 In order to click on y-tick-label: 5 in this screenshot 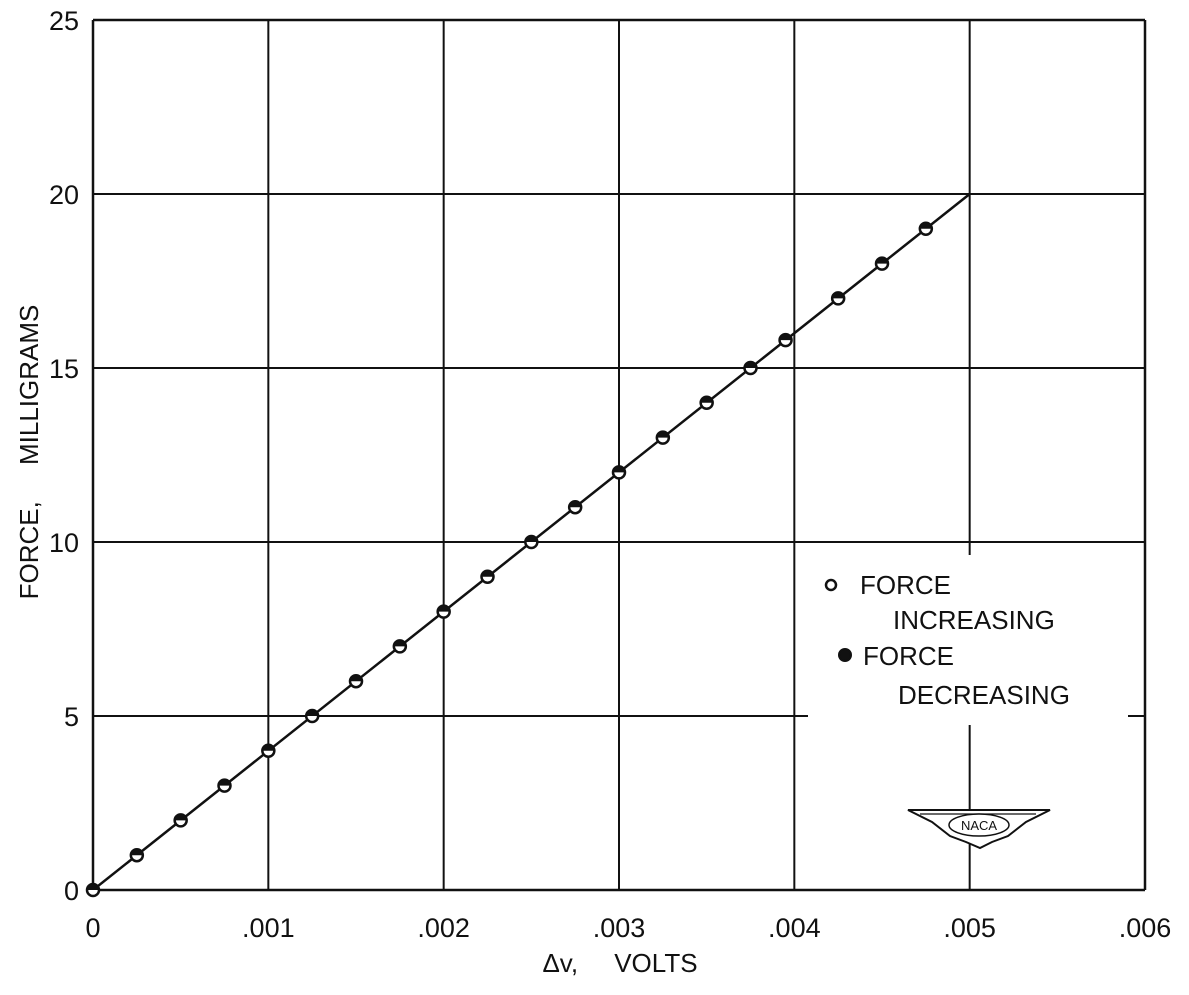, I will do `click(71, 717)`.